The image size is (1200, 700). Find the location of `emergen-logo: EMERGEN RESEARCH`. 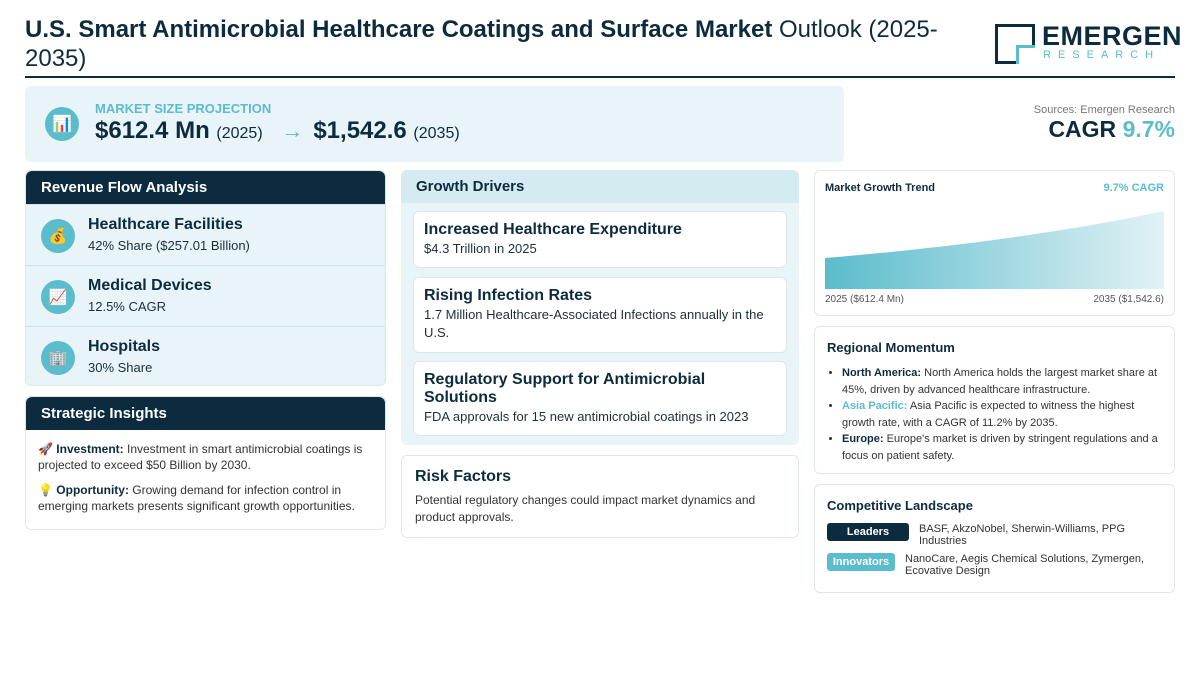

emergen-logo: EMERGEN RESEARCH is located at coordinates (1088, 43).